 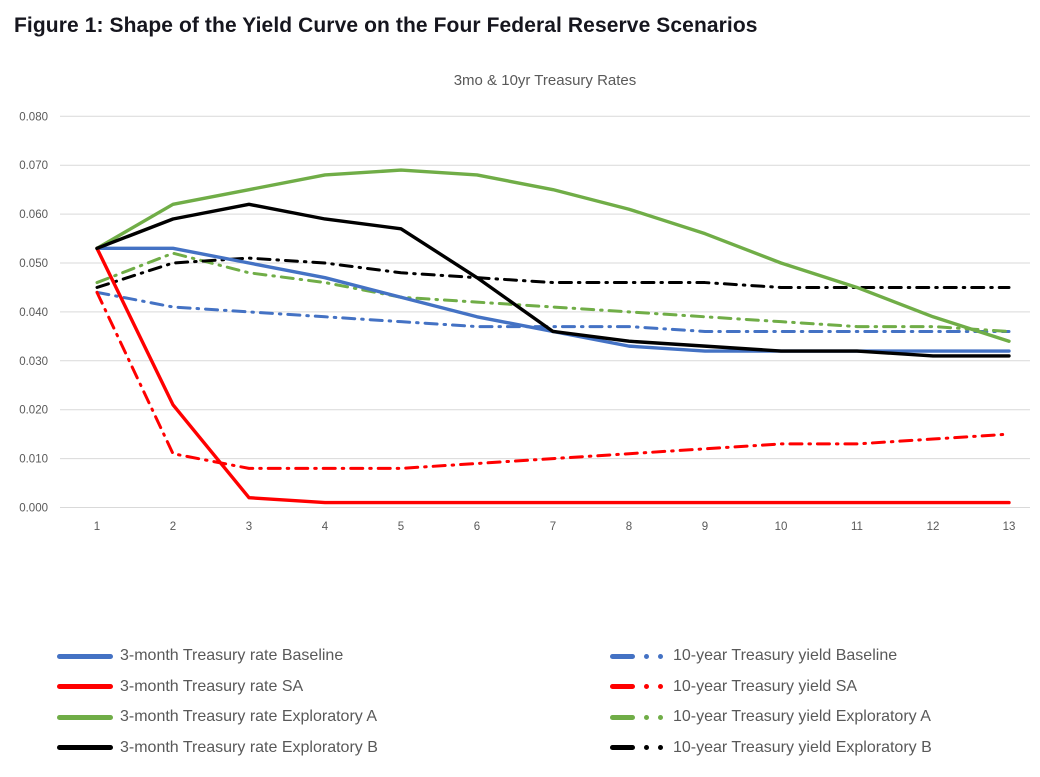 What do you see at coordinates (933, 527) in the screenshot?
I see `x-axis-tick-label: 12` at bounding box center [933, 527].